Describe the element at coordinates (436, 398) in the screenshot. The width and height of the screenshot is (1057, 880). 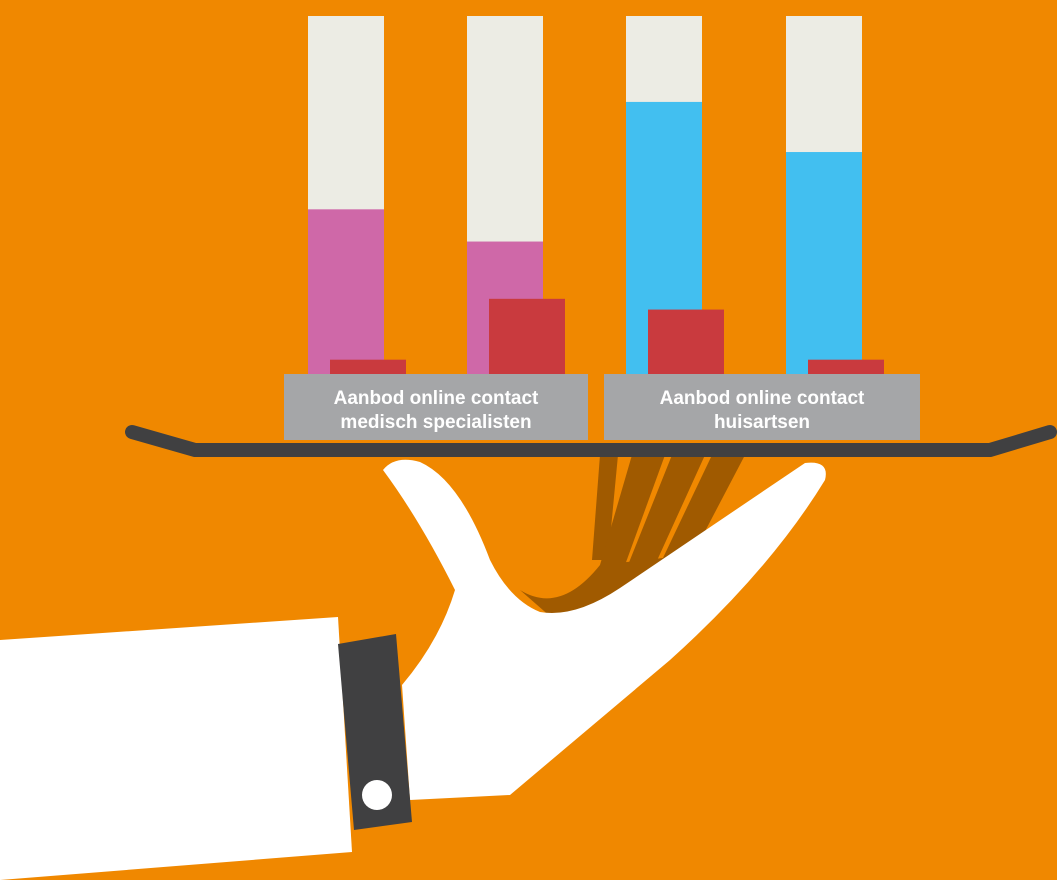
I see `label-specialisten-line1: Aanbod online contact` at that location.